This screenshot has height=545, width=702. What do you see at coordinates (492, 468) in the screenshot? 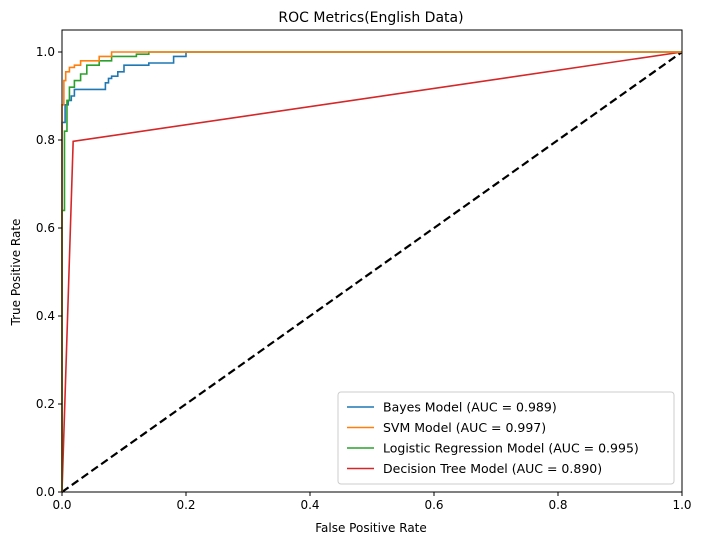
I see `legend-entry: Decision Tree Model (AUC = 0.890)` at bounding box center [492, 468].